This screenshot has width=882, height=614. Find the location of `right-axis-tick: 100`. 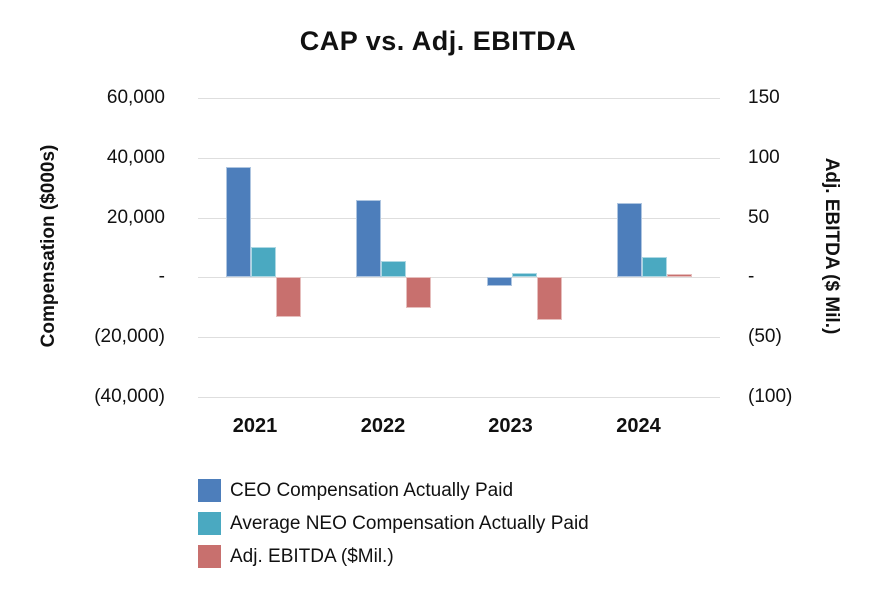

right-axis-tick: 100 is located at coordinates (764, 157).